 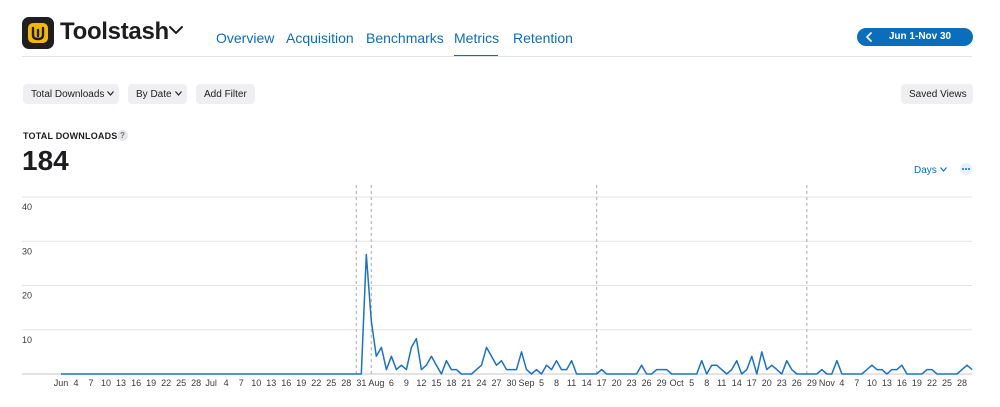 What do you see at coordinates (376, 383) in the screenshot?
I see `x-tick-label: Aug` at bounding box center [376, 383].